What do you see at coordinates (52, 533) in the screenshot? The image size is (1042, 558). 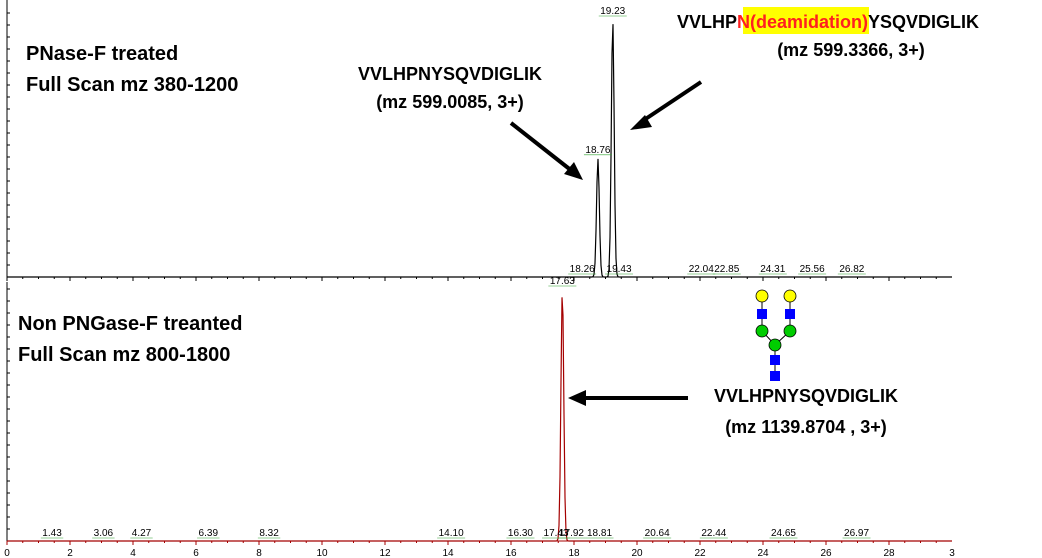 I see `bottom-peak-label: 1.43` at bounding box center [52, 533].